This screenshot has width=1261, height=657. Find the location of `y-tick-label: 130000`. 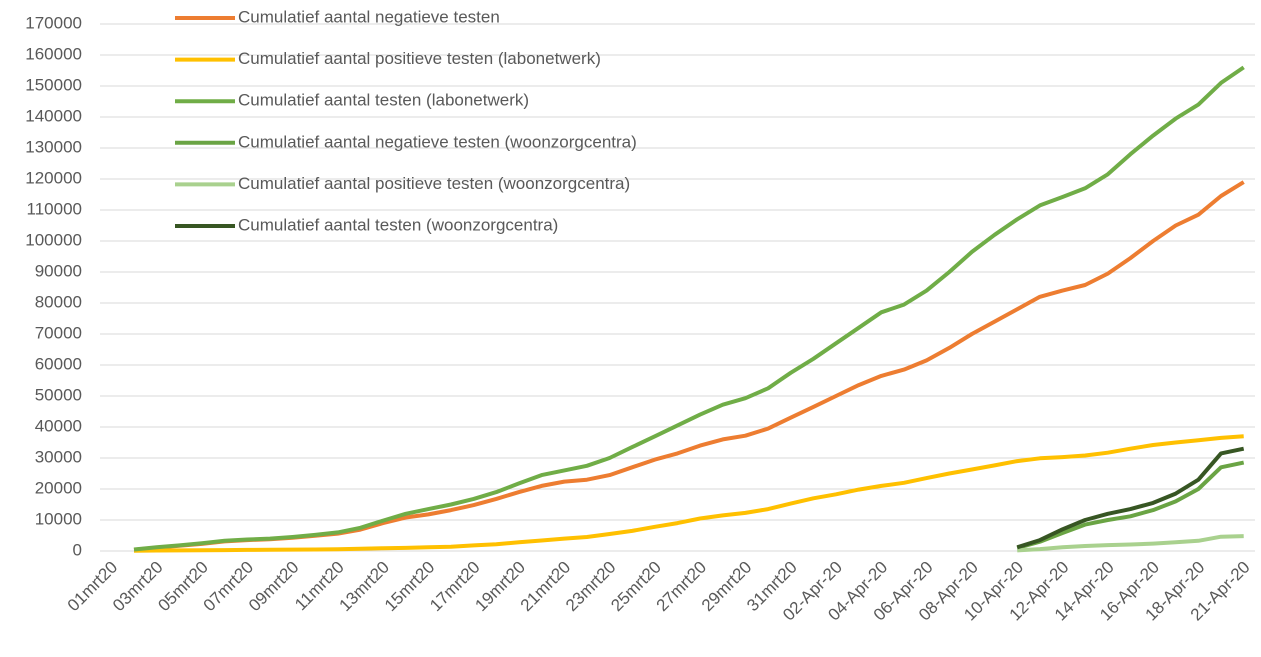

y-tick-label: 130000 is located at coordinates (53, 146).